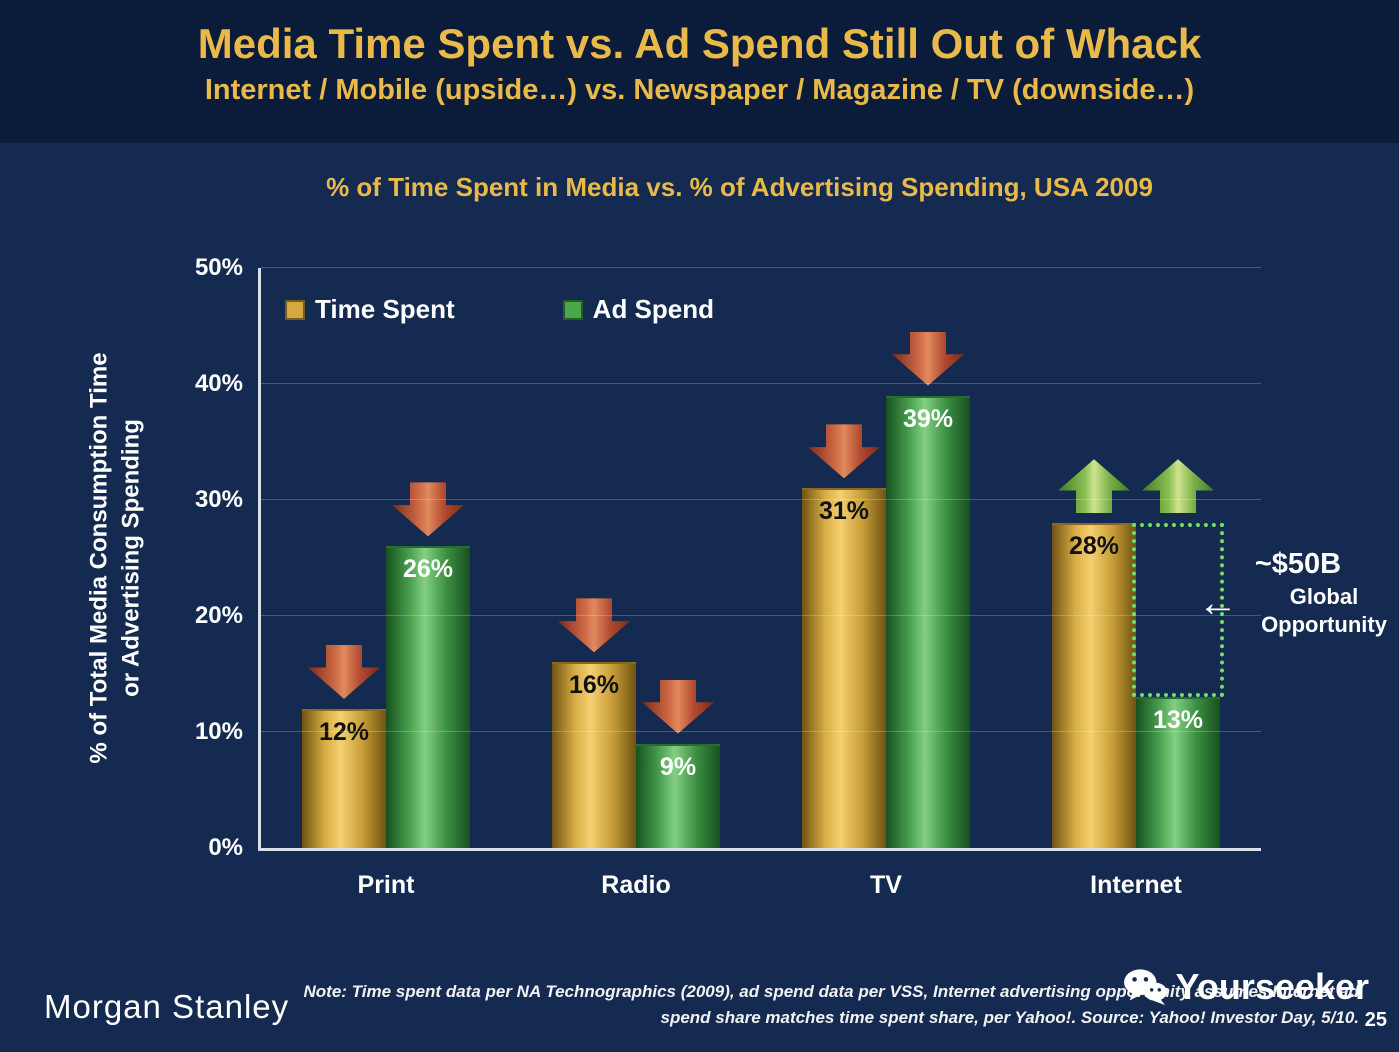  I want to click on left-arrow-icon: ←, so click(1218, 603).